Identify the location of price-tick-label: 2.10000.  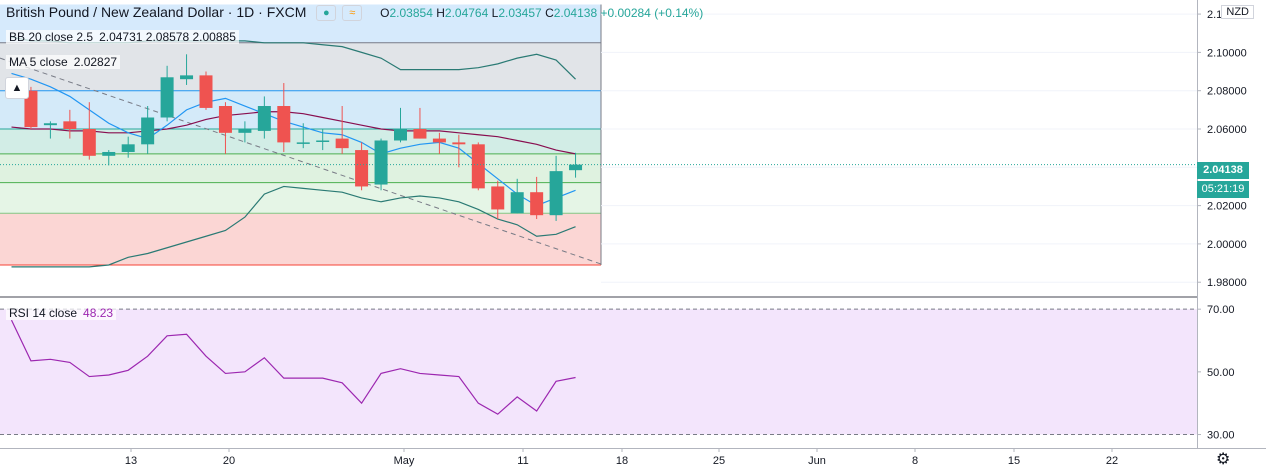
(1227, 53).